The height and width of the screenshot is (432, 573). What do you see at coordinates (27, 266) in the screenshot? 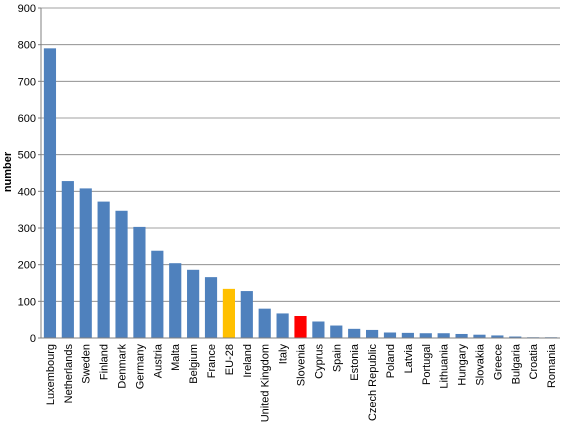
I see `y-tick-label: 200` at bounding box center [27, 266].